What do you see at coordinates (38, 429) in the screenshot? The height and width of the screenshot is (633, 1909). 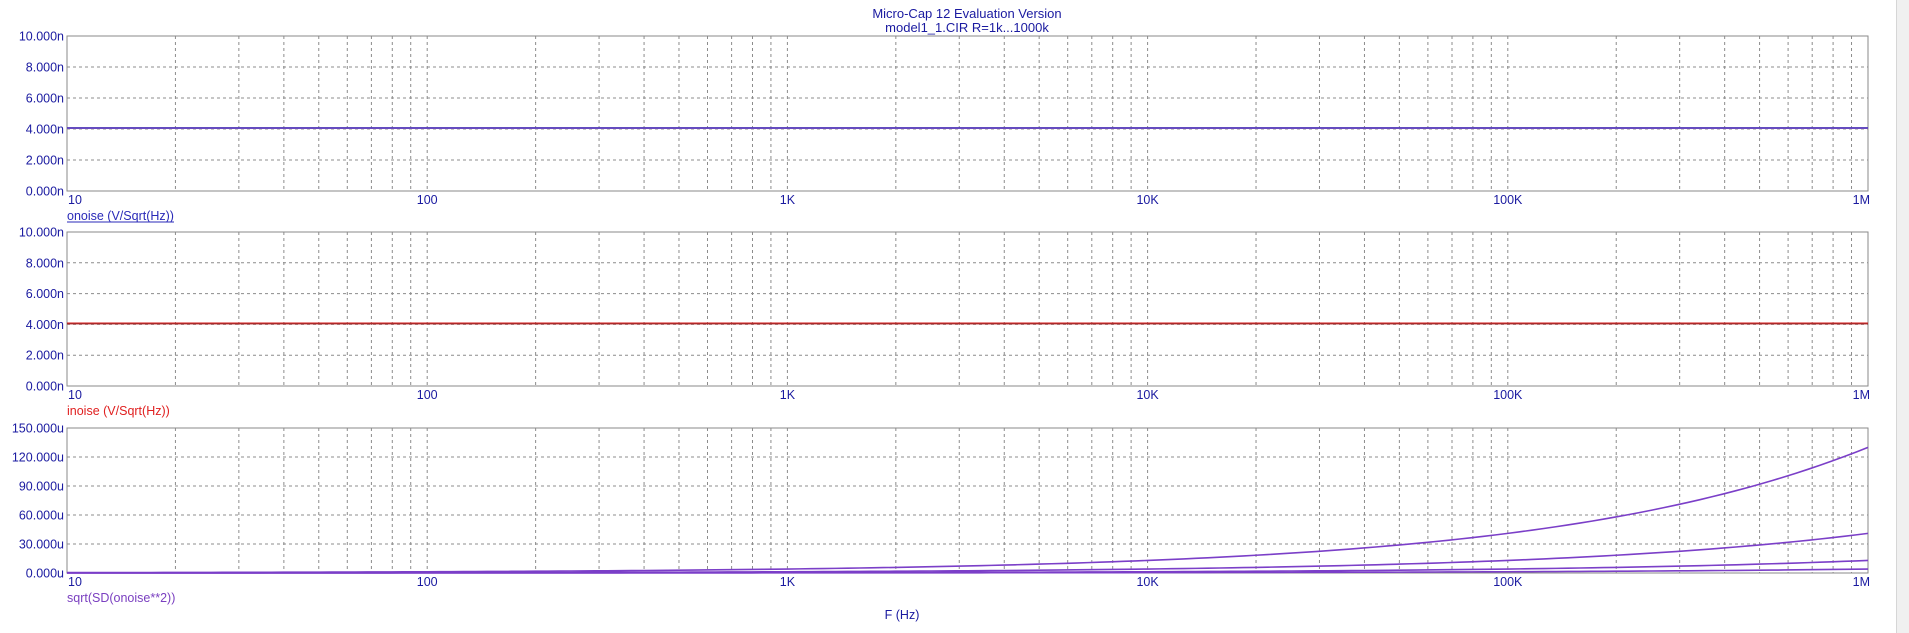 I see `y-tick-label: 150.000u` at bounding box center [38, 429].